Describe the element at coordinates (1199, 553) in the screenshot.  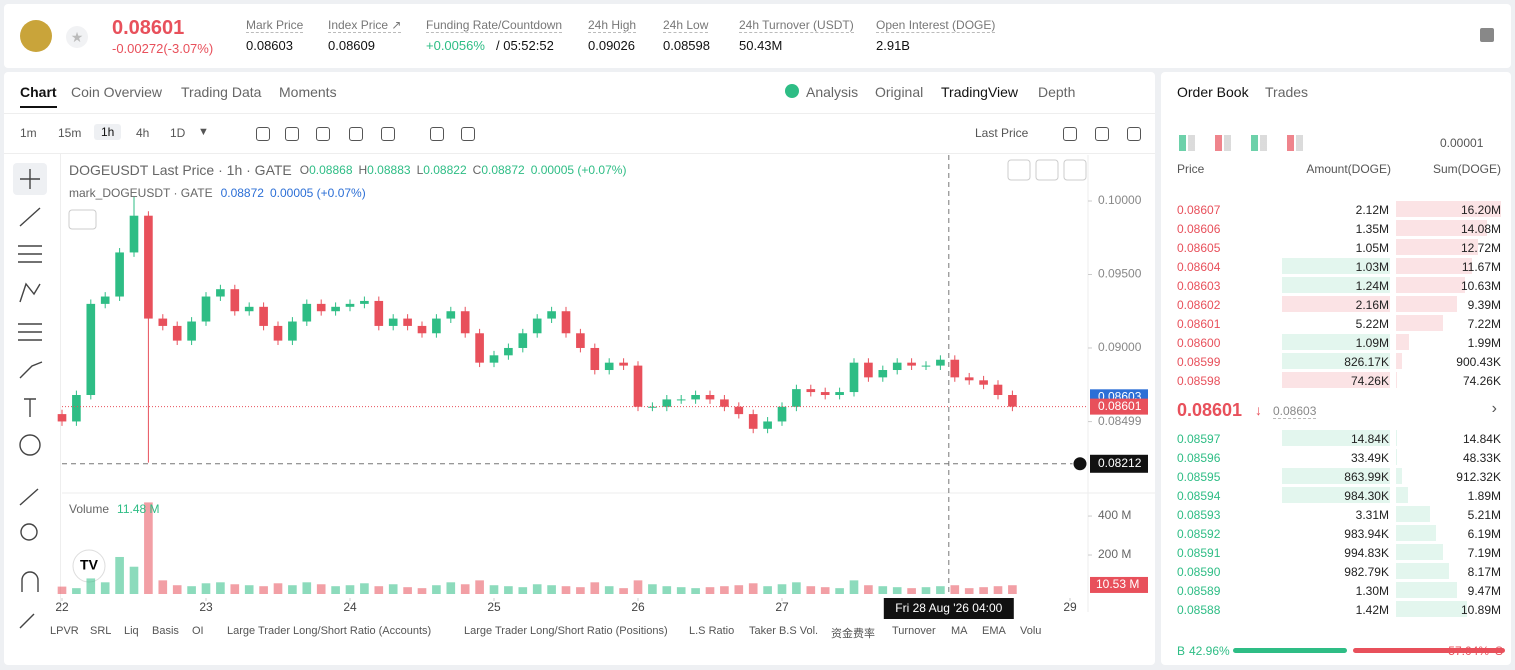
I see `ask-price: 0.08591` at that location.